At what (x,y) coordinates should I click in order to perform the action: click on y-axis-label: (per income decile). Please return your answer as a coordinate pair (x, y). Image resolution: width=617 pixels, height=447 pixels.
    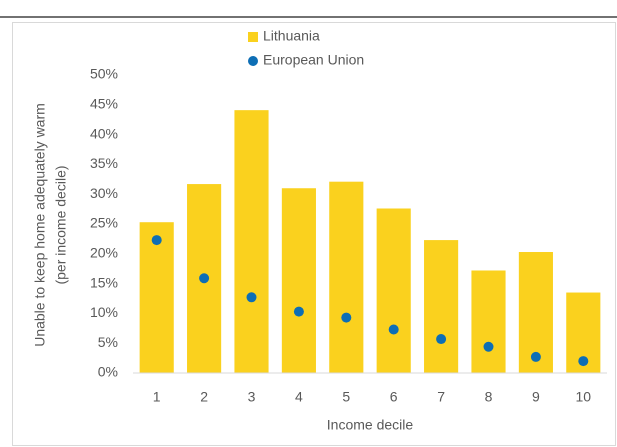
    Looking at the image, I should click on (61, 224).